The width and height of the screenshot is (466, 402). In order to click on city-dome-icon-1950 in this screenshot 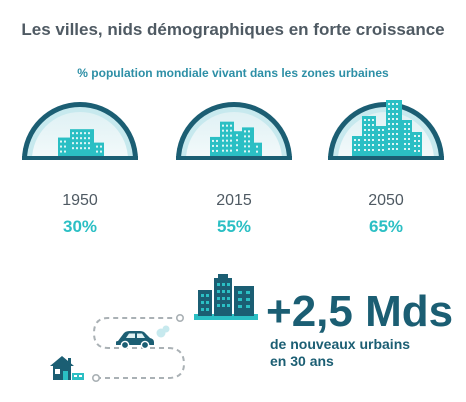, I will do `click(80, 131)`.